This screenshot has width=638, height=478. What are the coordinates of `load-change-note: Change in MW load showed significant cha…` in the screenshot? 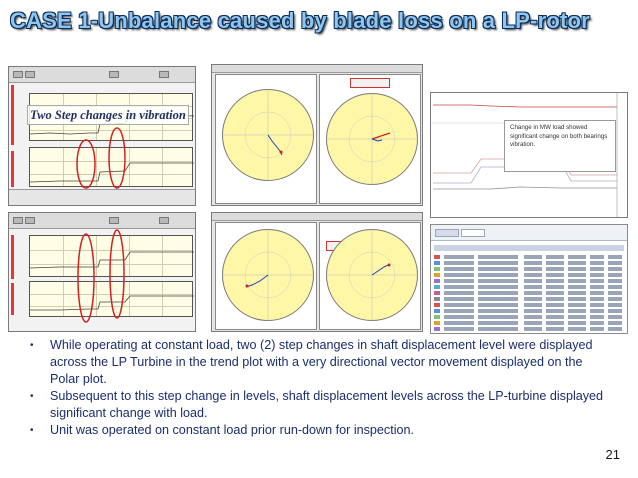 It's located at (560, 146).